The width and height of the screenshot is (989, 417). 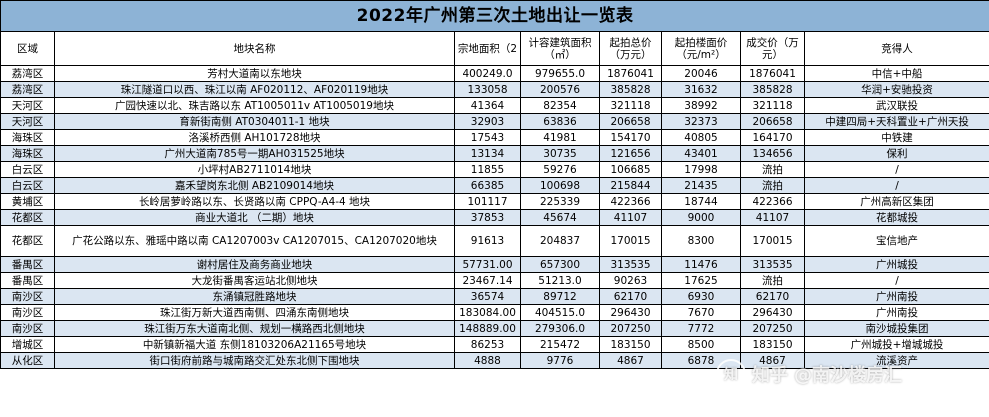 I want to click on cell-floor: 40805, so click(x=701, y=137).